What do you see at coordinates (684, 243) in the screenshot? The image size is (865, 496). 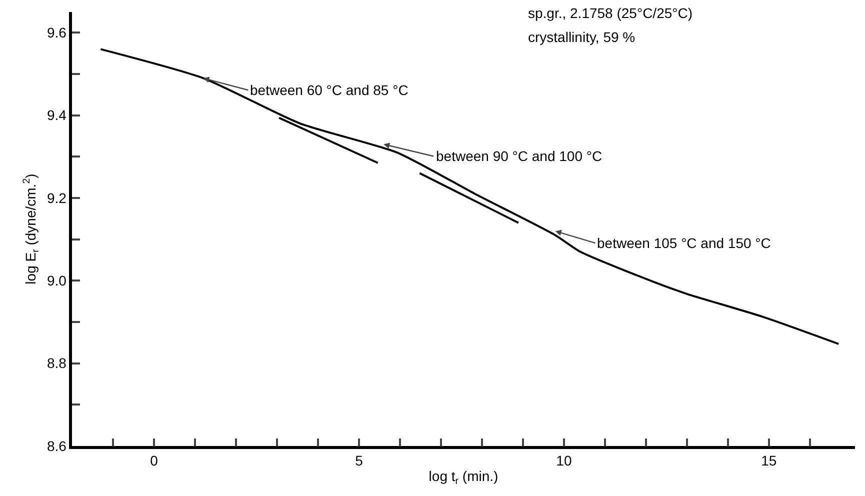 I see `annotation: between 105 °C and 150 °C` at bounding box center [684, 243].